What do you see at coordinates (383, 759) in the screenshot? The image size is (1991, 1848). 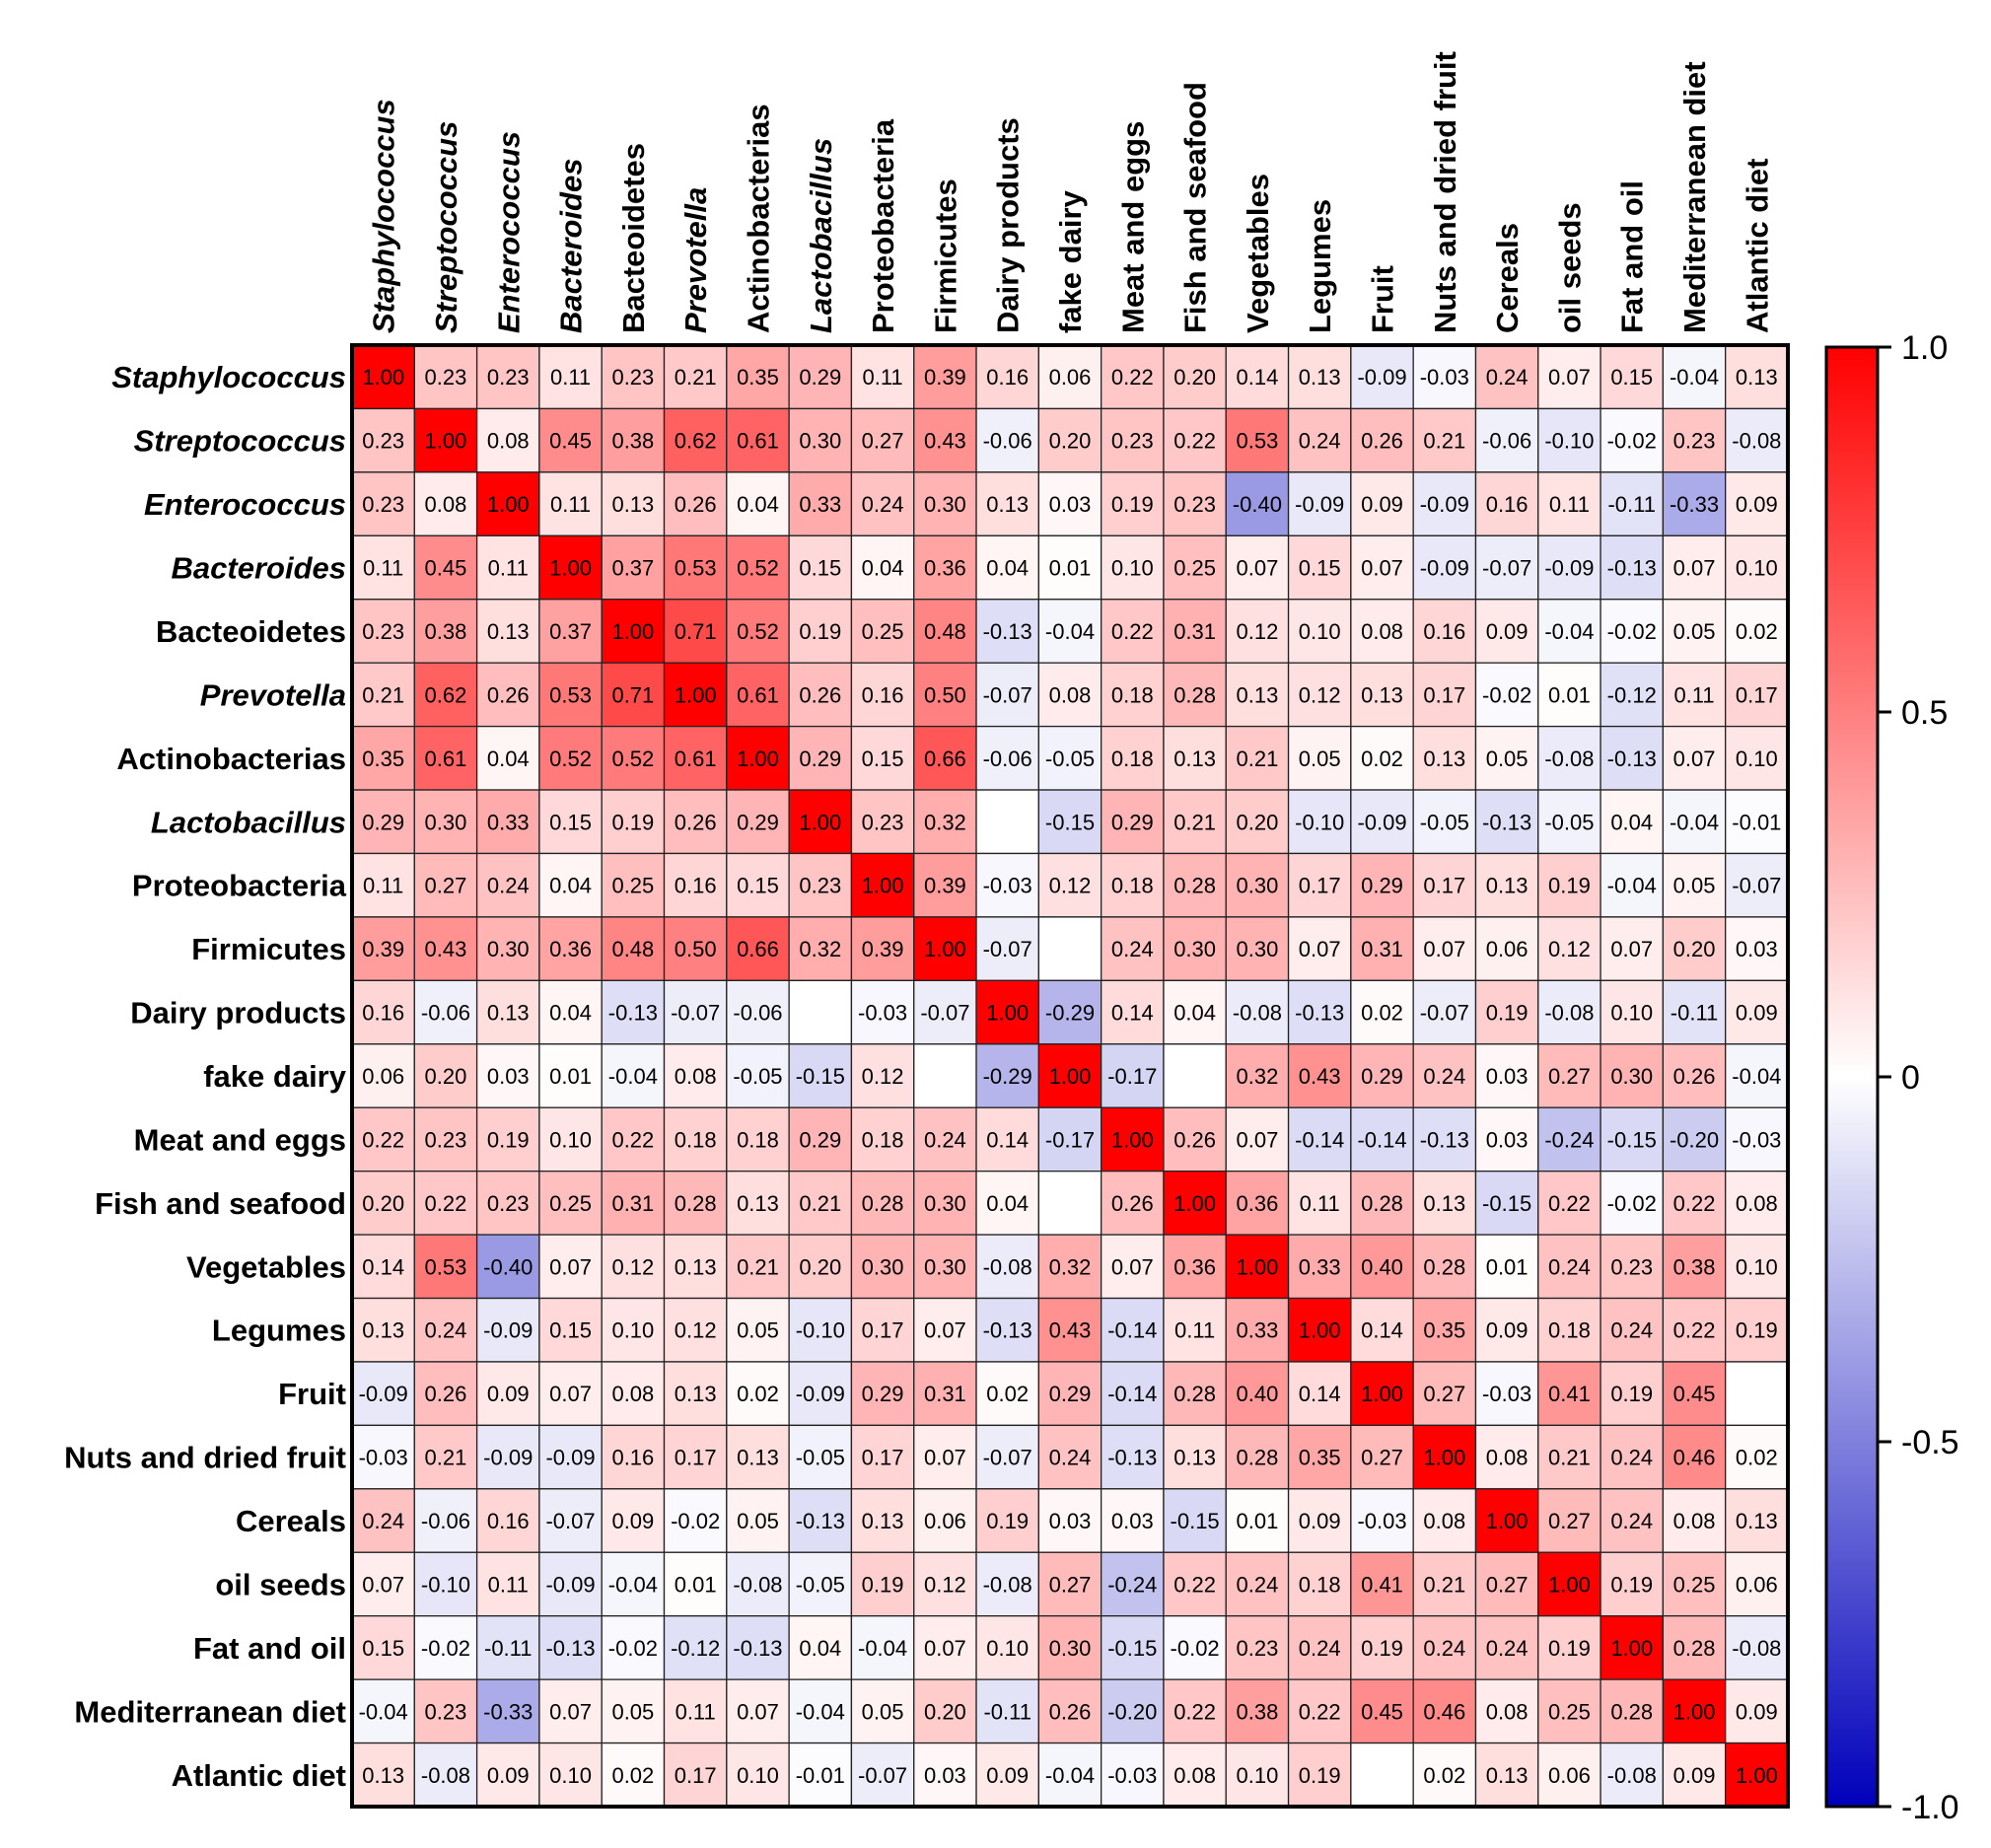 I see `cell-value-label: 0.35` at bounding box center [383, 759].